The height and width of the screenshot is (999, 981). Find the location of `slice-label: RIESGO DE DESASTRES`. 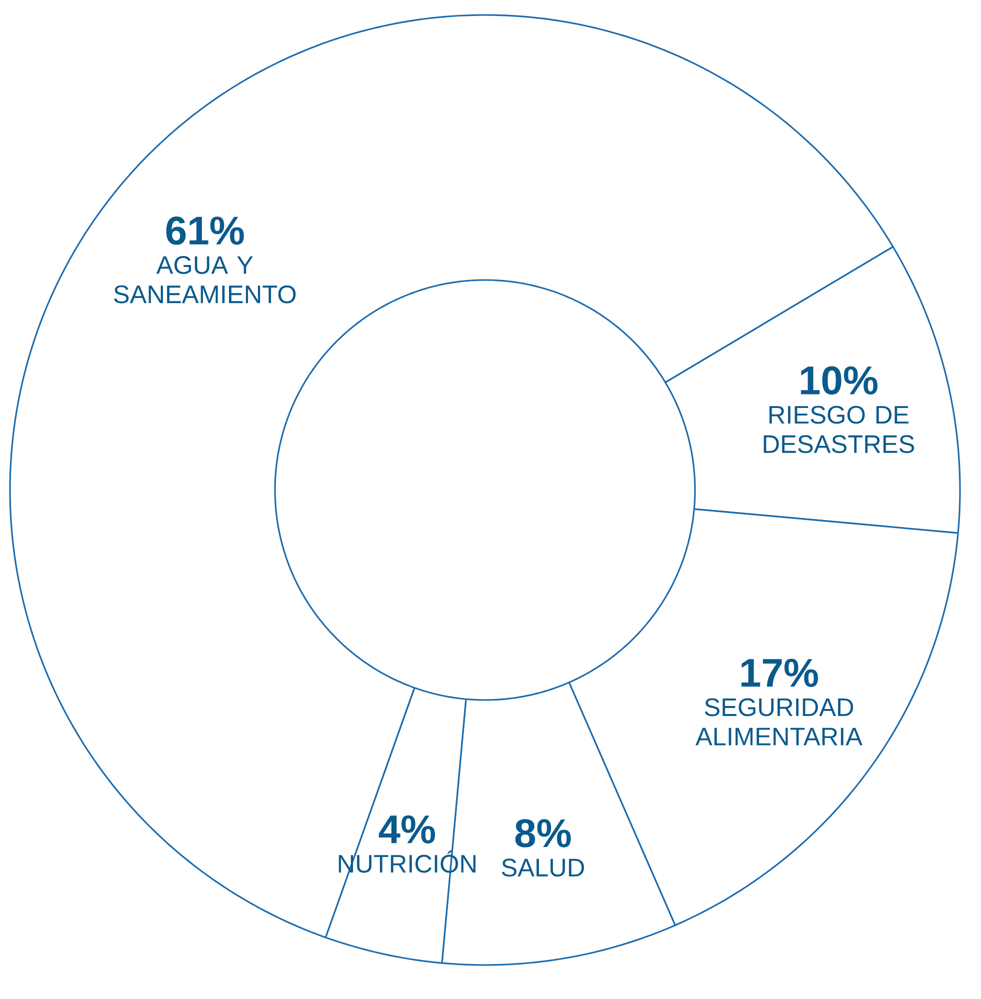

slice-label: RIESGO DE DESASTRES is located at coordinates (839, 430).